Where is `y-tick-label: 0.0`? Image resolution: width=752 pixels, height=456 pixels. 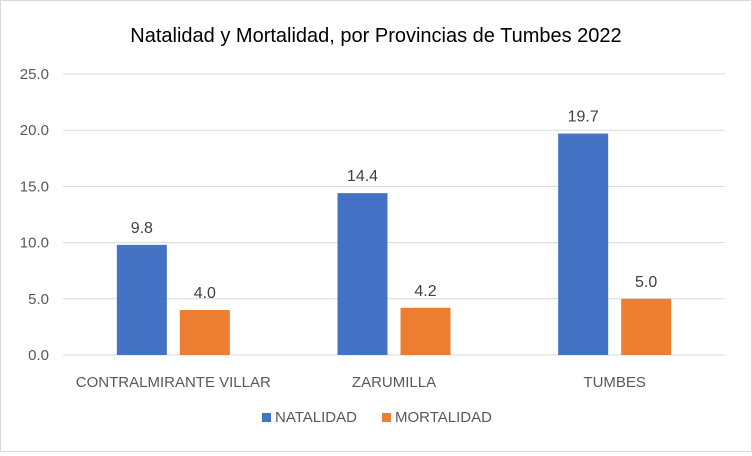
y-tick-label: 0.0 is located at coordinates (38, 355).